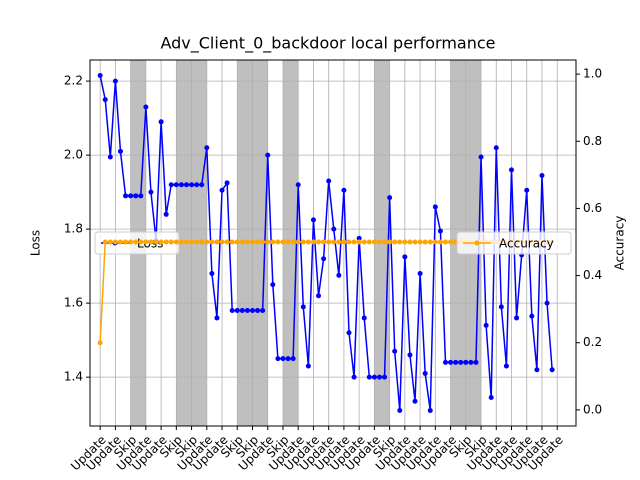 The image size is (640, 480). Describe the element at coordinates (526, 244) in the screenshot. I see `legend-label: Accuracy` at that location.